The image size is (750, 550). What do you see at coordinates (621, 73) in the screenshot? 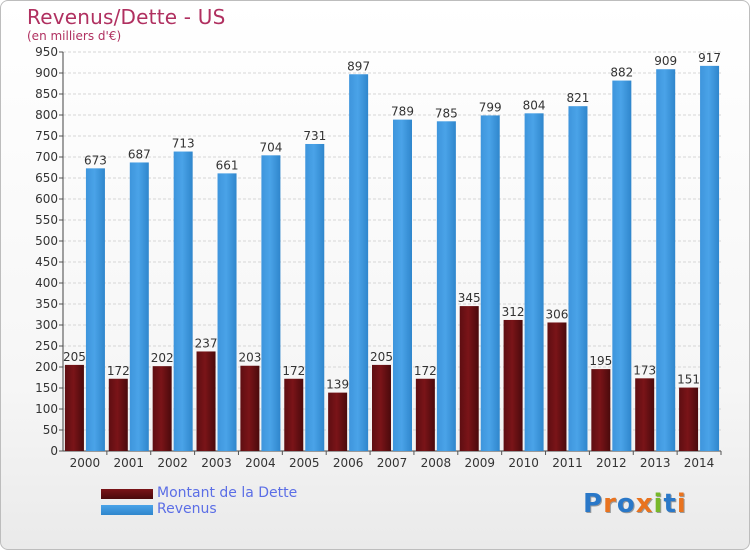
I see `data-label-revenus: 882` at bounding box center [621, 73].